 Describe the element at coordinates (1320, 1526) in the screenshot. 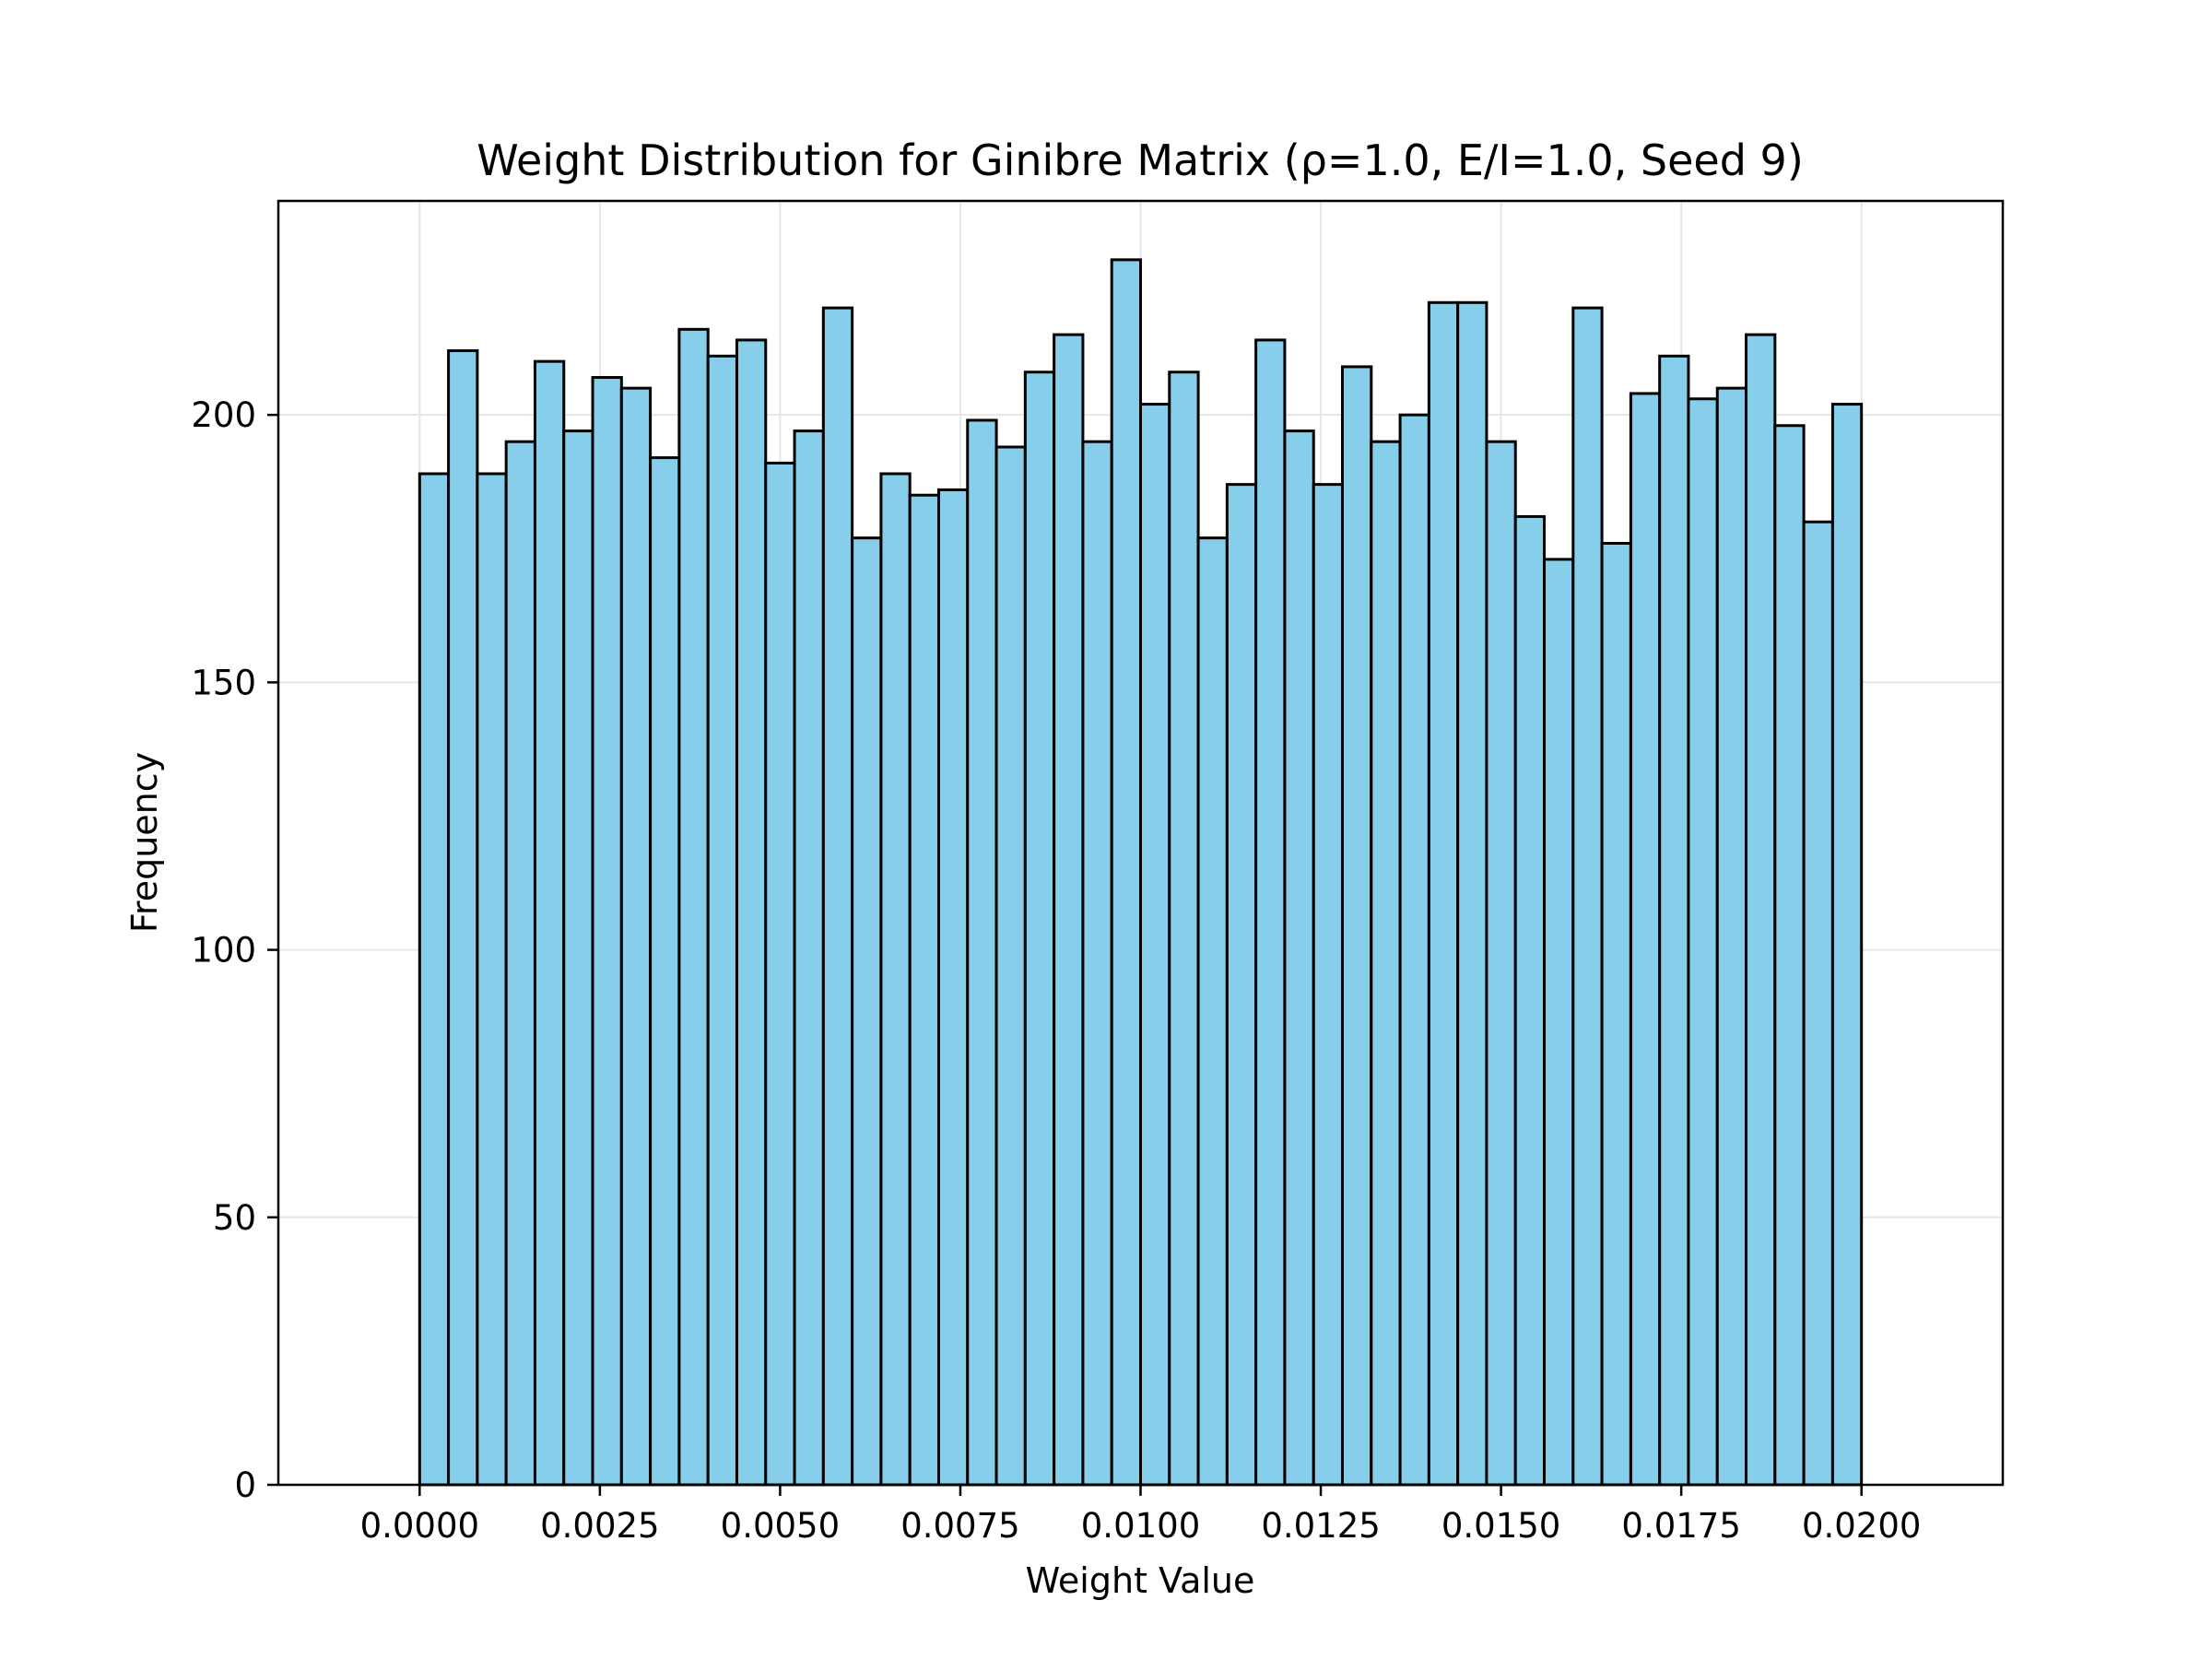

I see `x-tick-label: 0.0125` at that location.